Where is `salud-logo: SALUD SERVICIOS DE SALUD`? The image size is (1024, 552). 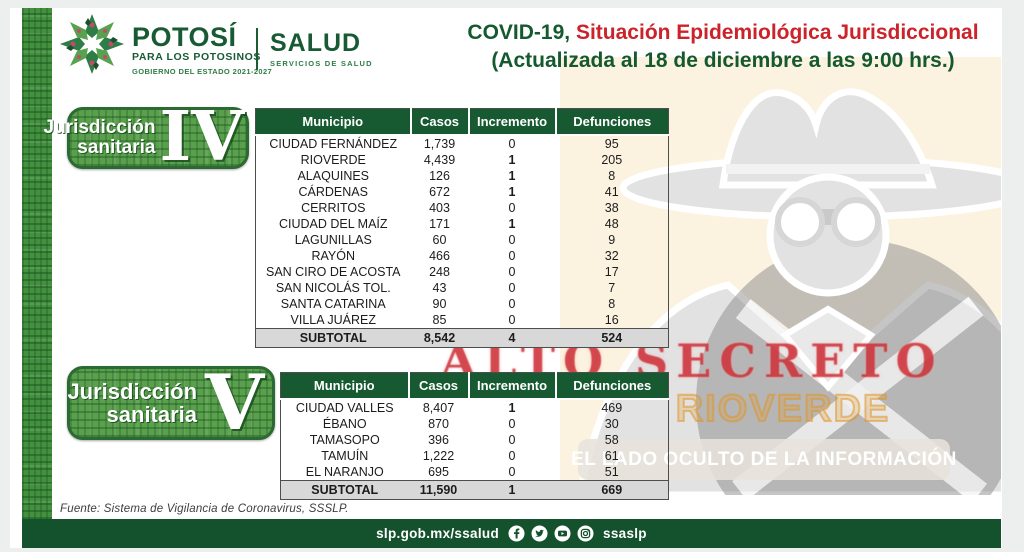 salud-logo: SALUD SERVICIOS DE SALUD is located at coordinates (321, 49).